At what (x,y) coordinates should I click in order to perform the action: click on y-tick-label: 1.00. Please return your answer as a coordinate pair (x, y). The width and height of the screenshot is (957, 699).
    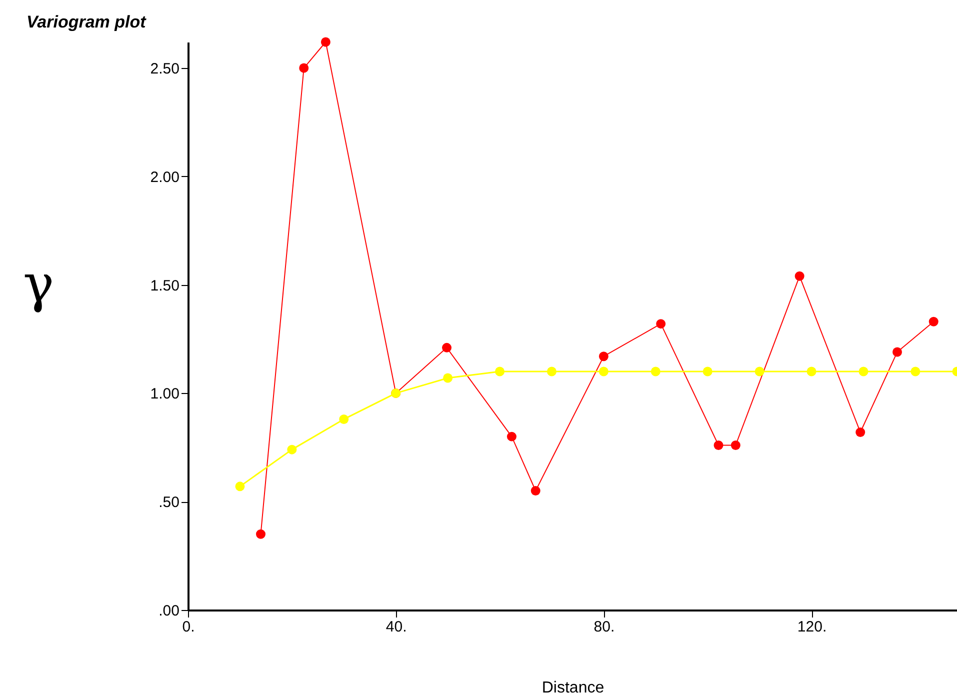
    Looking at the image, I should click on (165, 394).